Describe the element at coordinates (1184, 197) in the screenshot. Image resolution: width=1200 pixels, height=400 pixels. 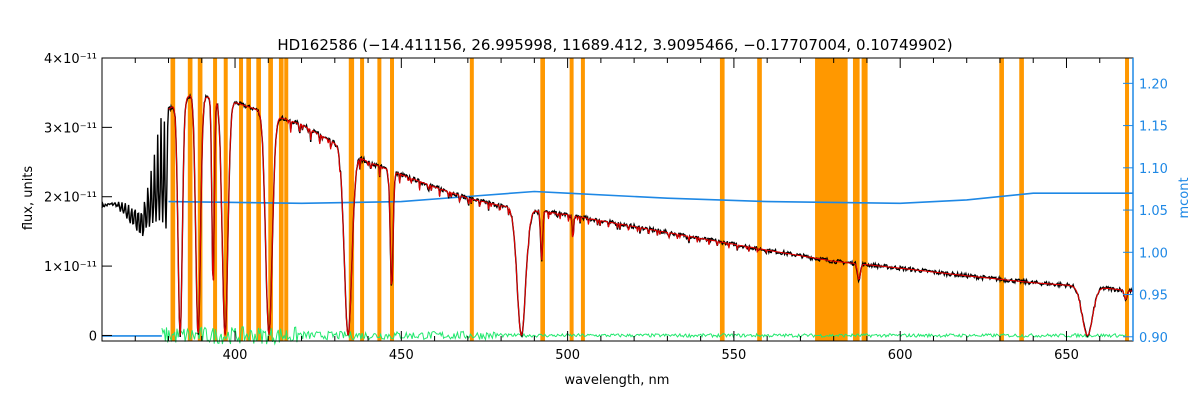
I see `y2-axis-label: mcont` at that location.